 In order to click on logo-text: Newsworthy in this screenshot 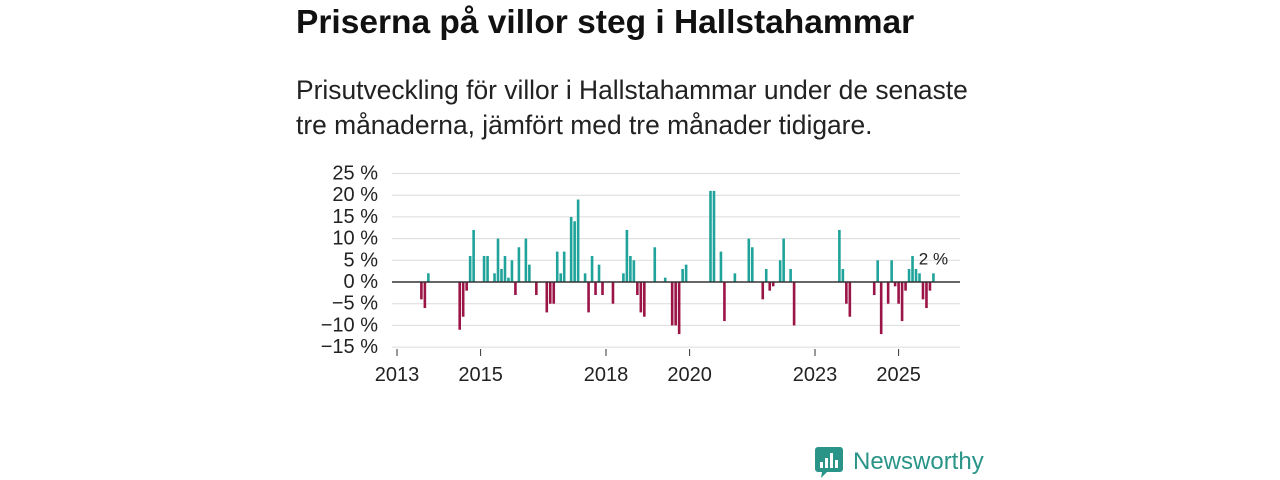, I will do `click(918, 461)`.